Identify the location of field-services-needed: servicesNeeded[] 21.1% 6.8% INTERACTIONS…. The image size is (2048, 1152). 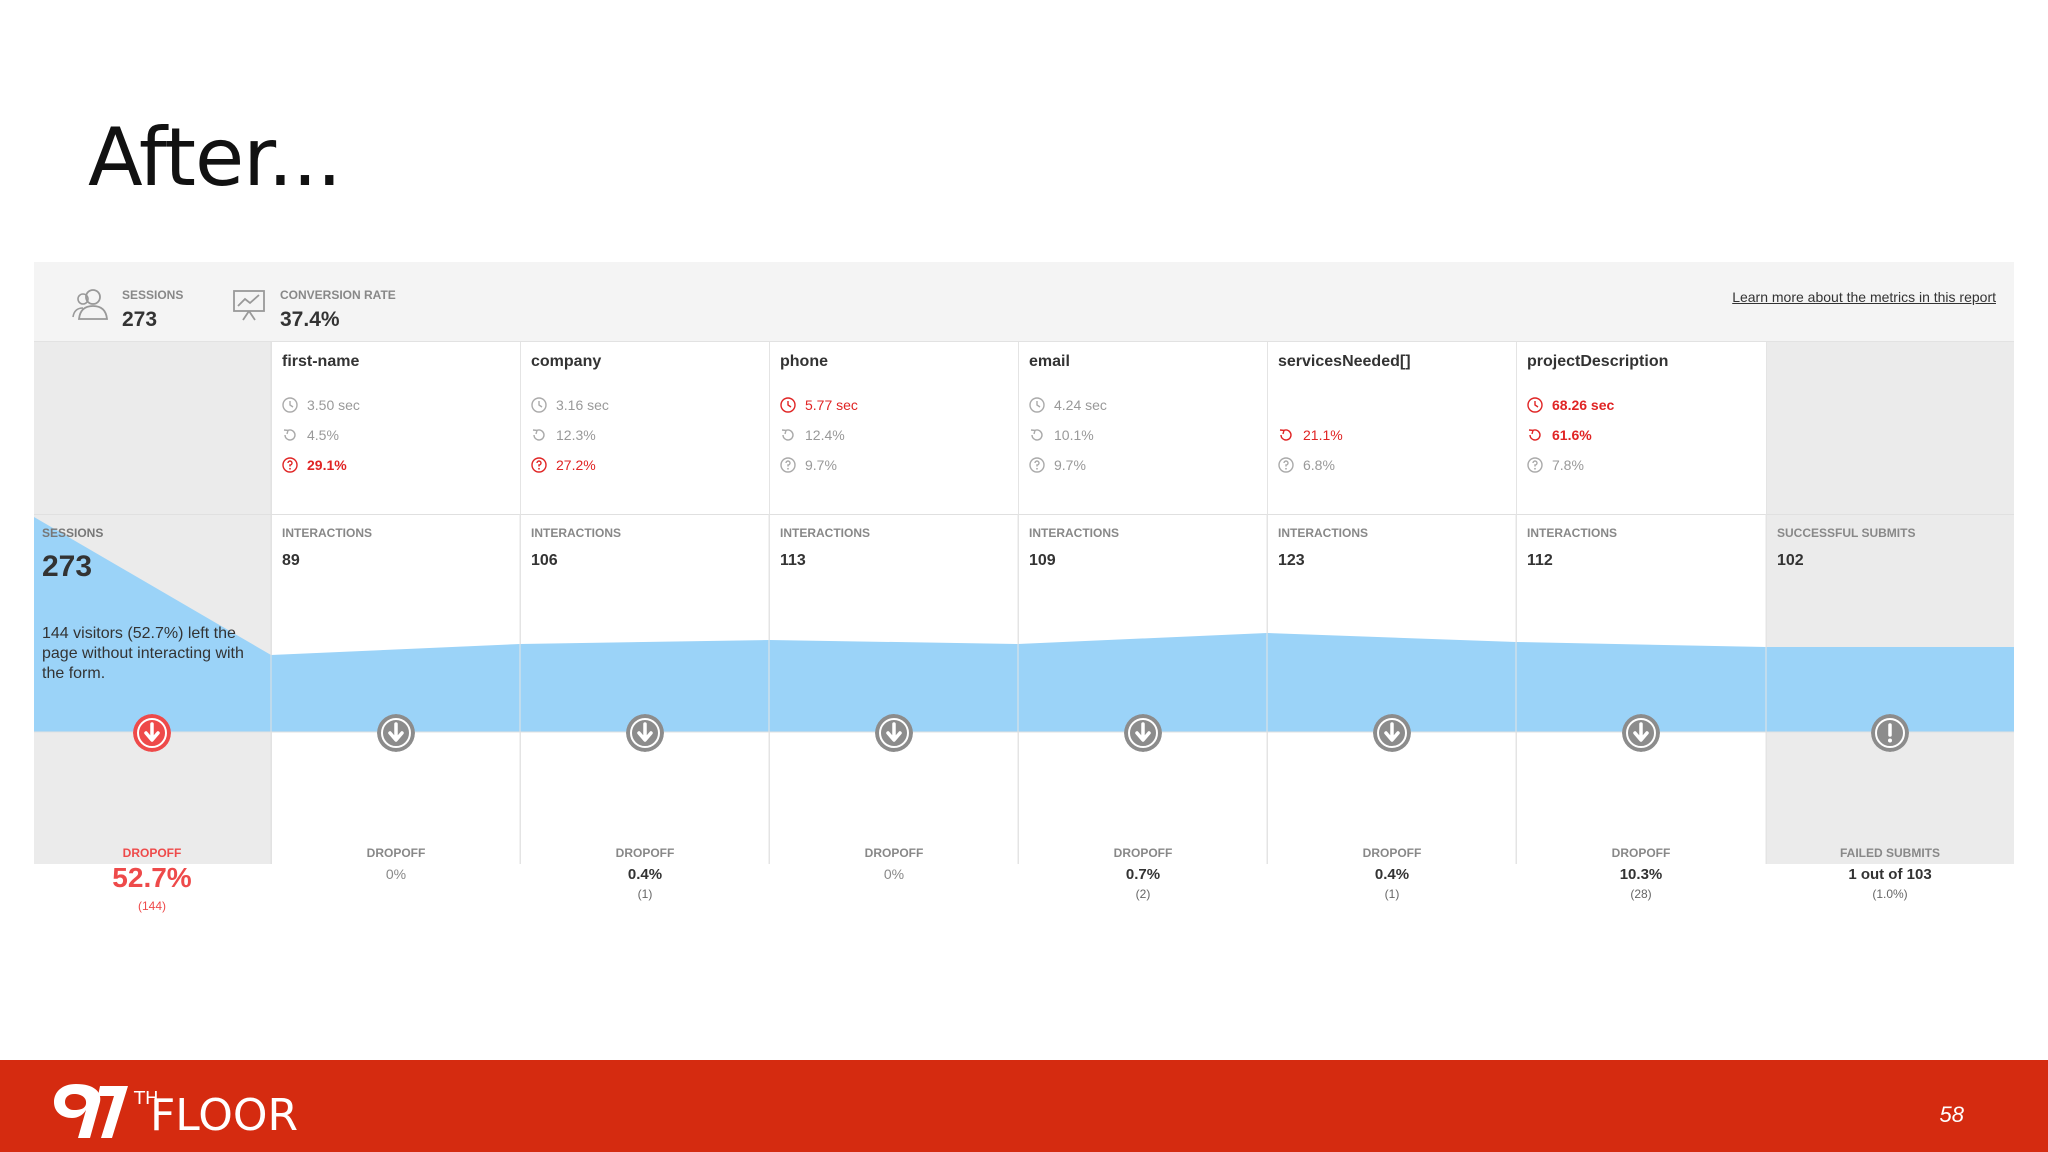
(1391, 621).